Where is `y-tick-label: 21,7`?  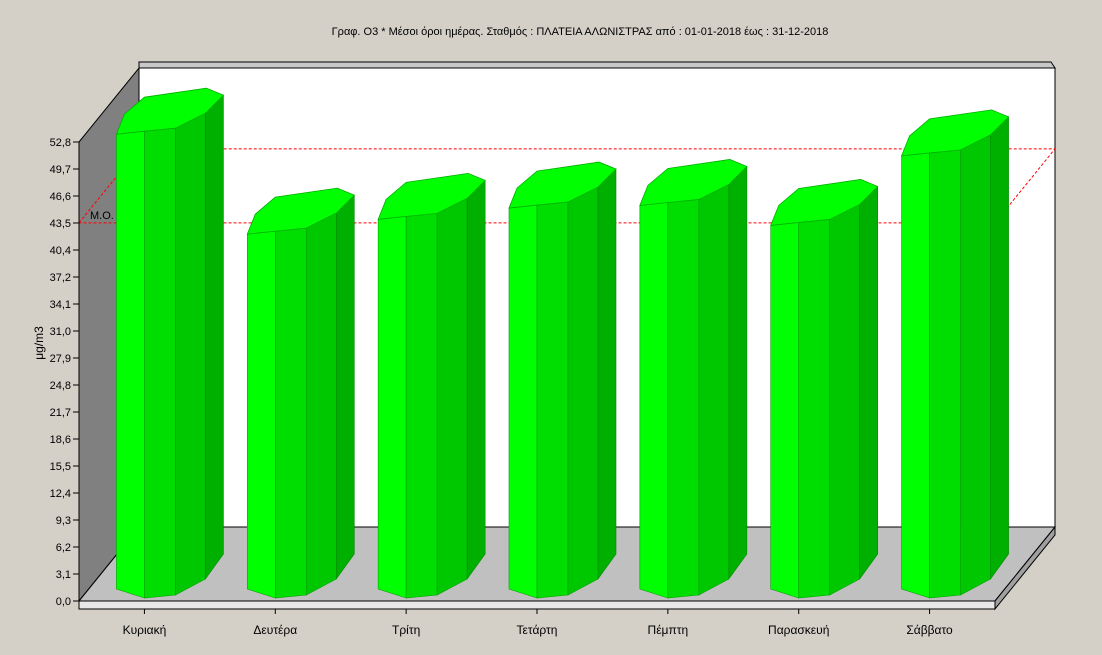 y-tick-label: 21,7 is located at coordinates (60, 413).